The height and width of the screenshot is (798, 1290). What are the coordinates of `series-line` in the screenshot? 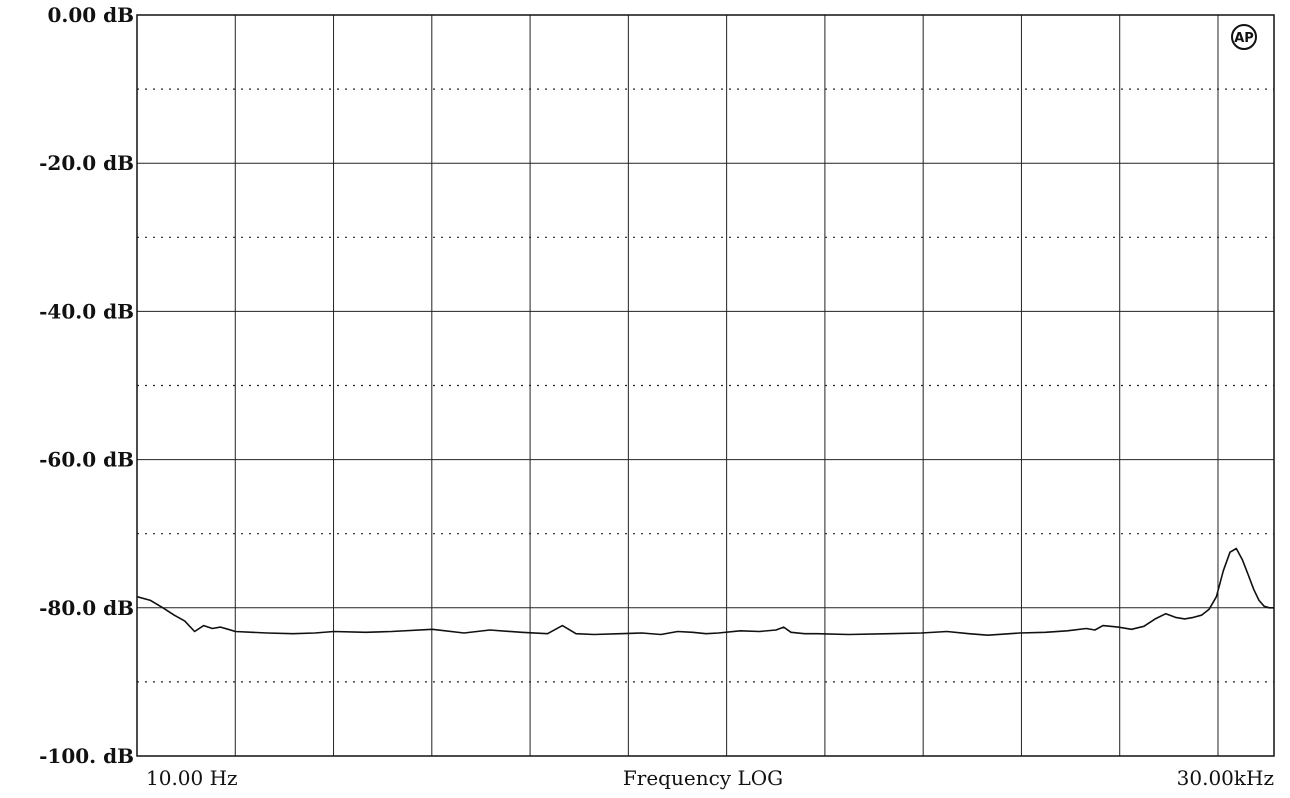 It's located at (705, 592).